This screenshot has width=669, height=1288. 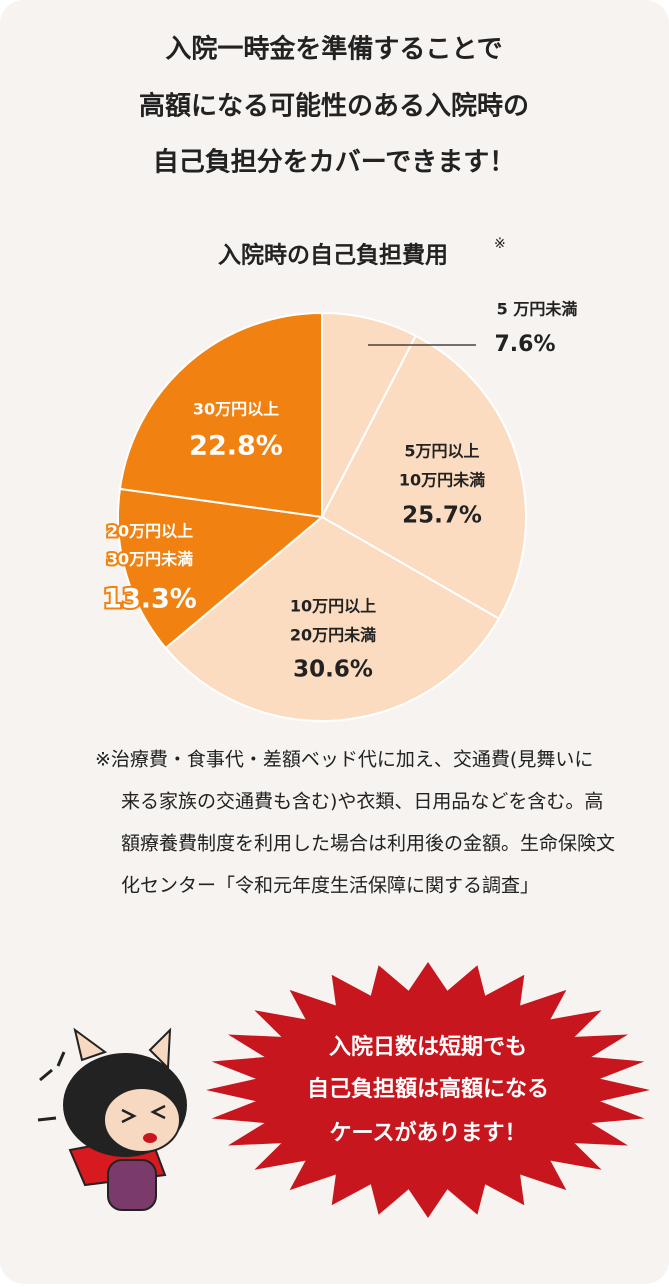 What do you see at coordinates (236, 409) in the screenshot?
I see `slice-label: 30万円以上` at bounding box center [236, 409].